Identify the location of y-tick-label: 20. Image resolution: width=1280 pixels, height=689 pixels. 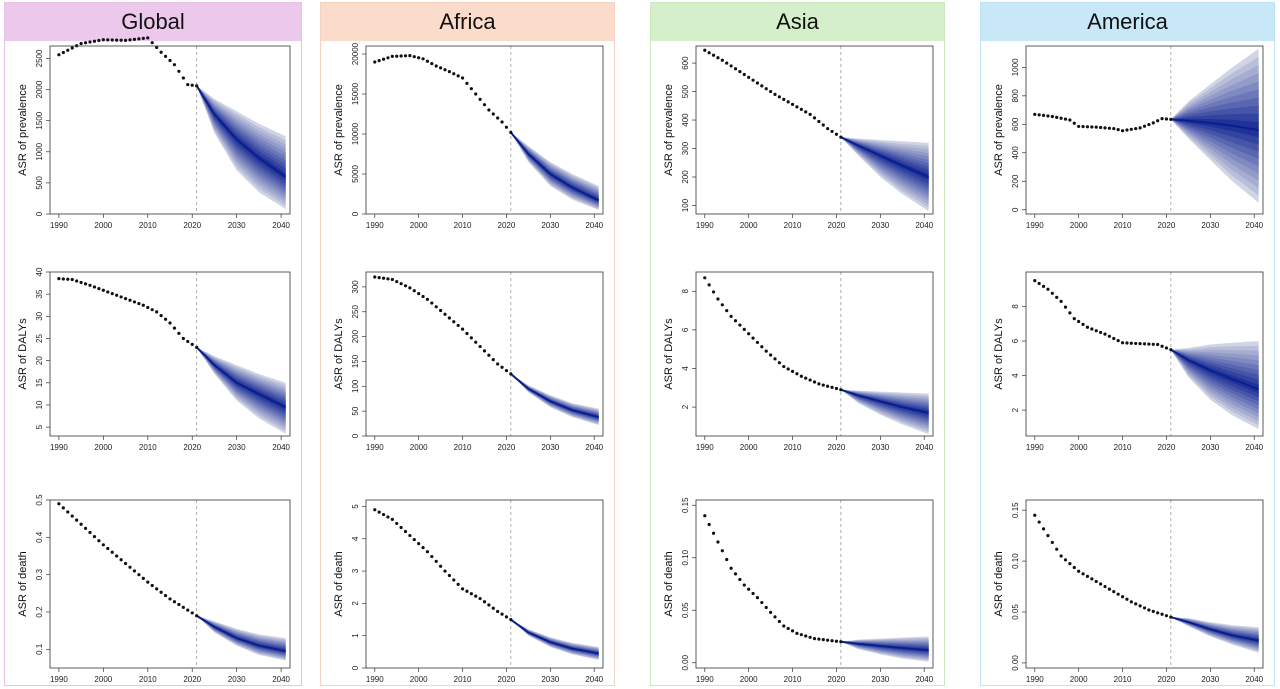
(39, 360).